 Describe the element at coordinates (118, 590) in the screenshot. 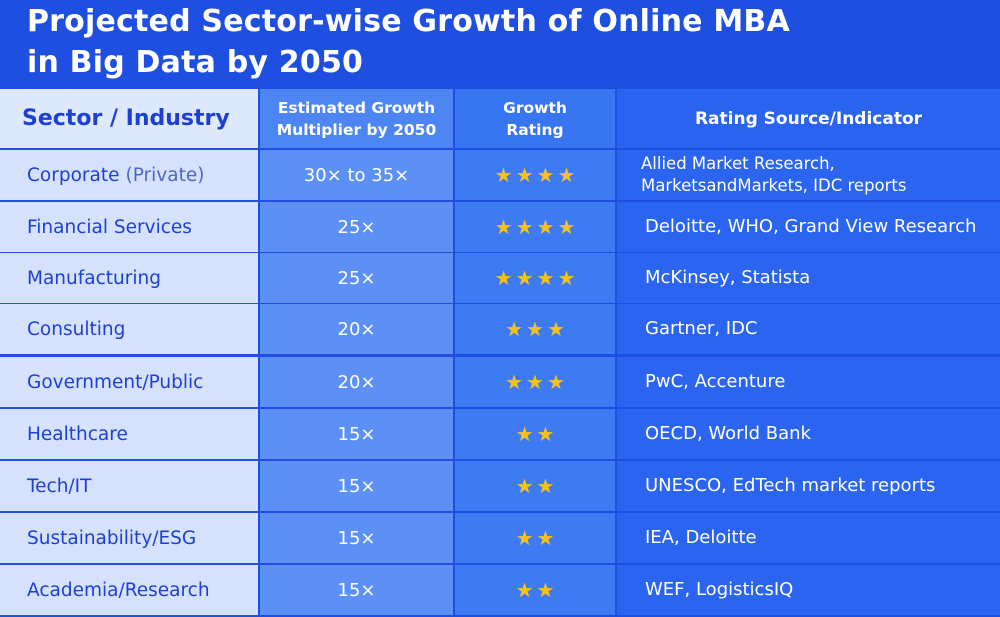

I see `sector-label: Academia/Research` at that location.